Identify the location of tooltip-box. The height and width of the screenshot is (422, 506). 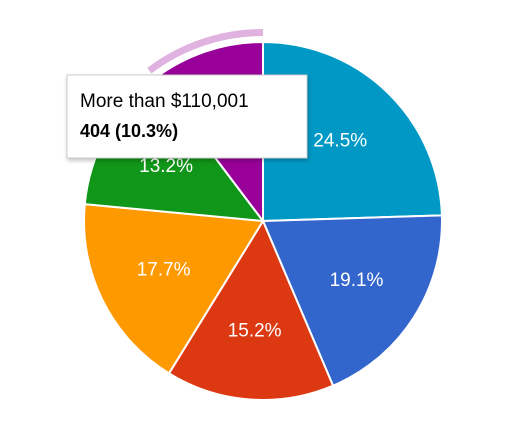
(187, 116).